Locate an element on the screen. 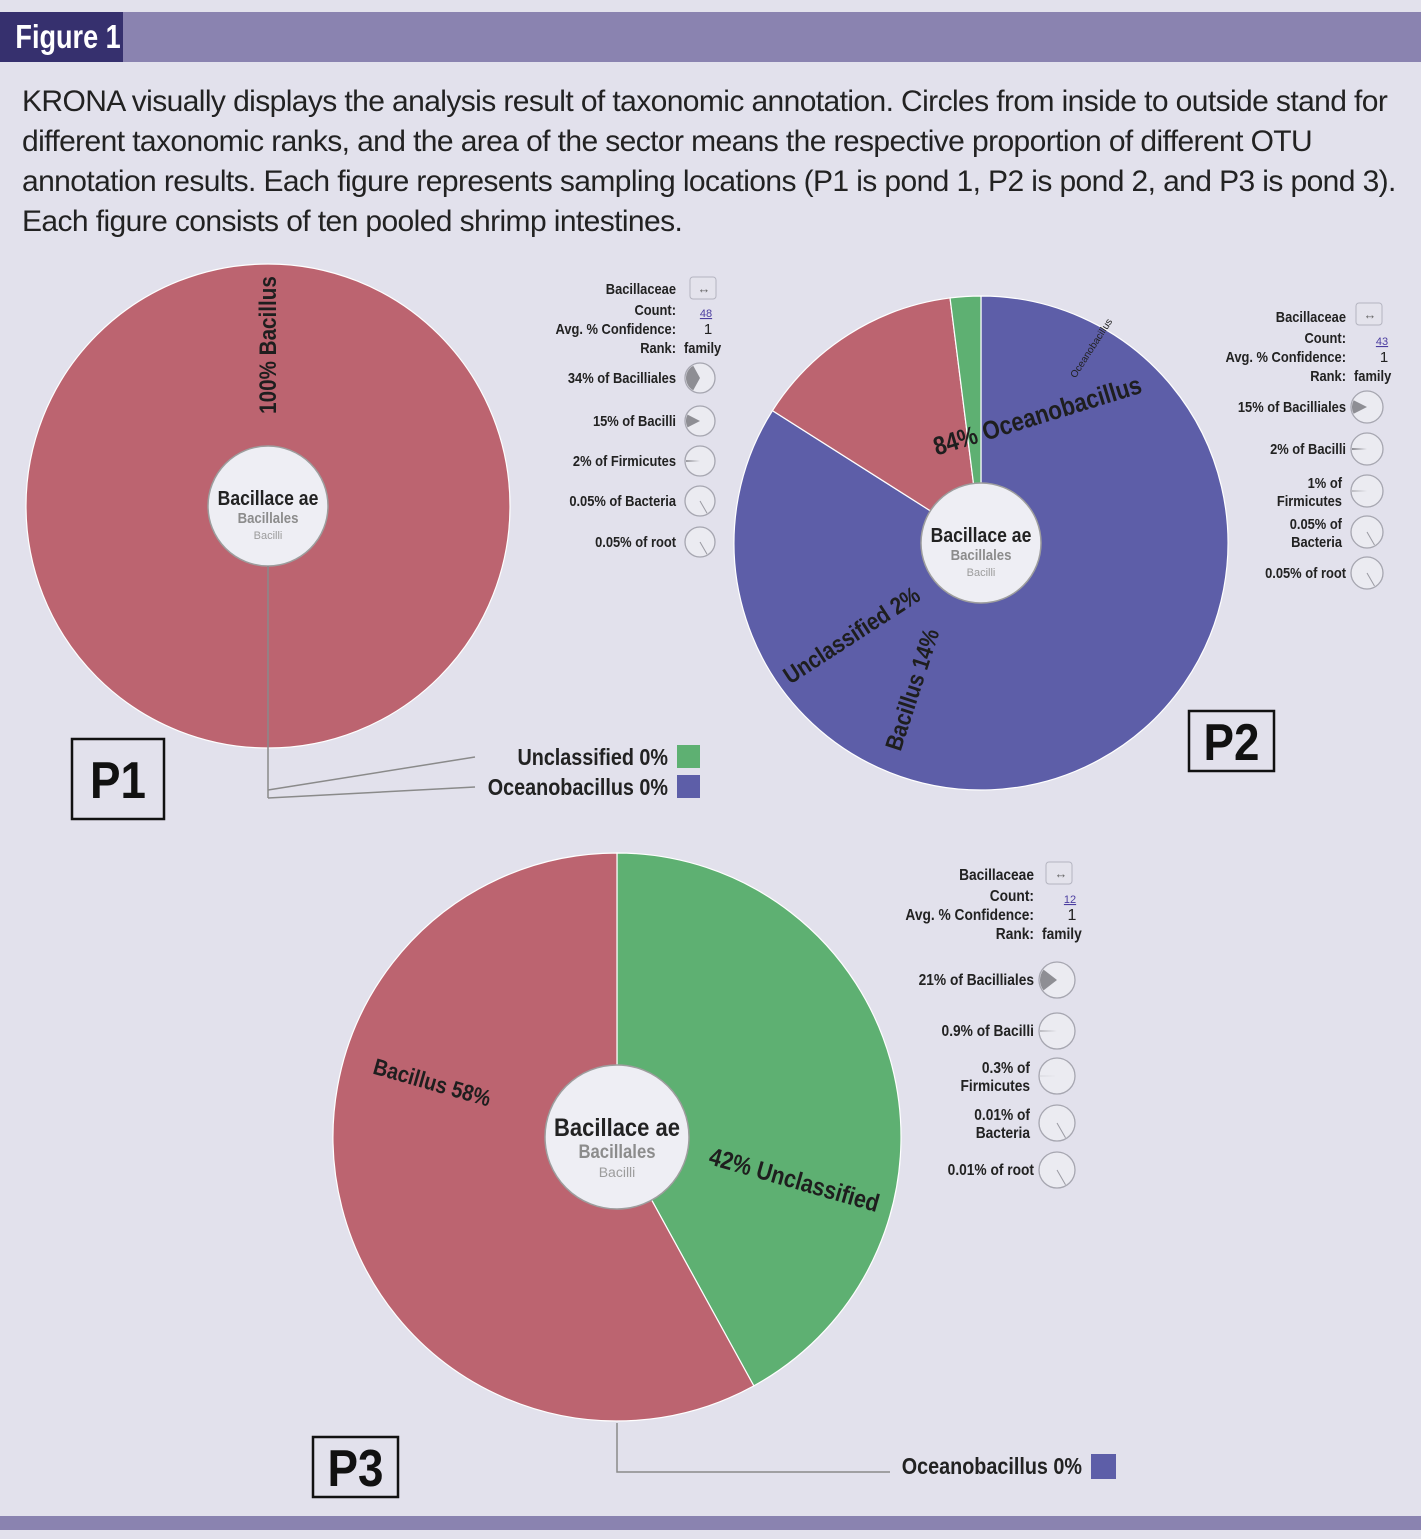 Image resolution: width=1421 pixels, height=1539 pixels. p1-leader-unclassified is located at coordinates (371, 773).